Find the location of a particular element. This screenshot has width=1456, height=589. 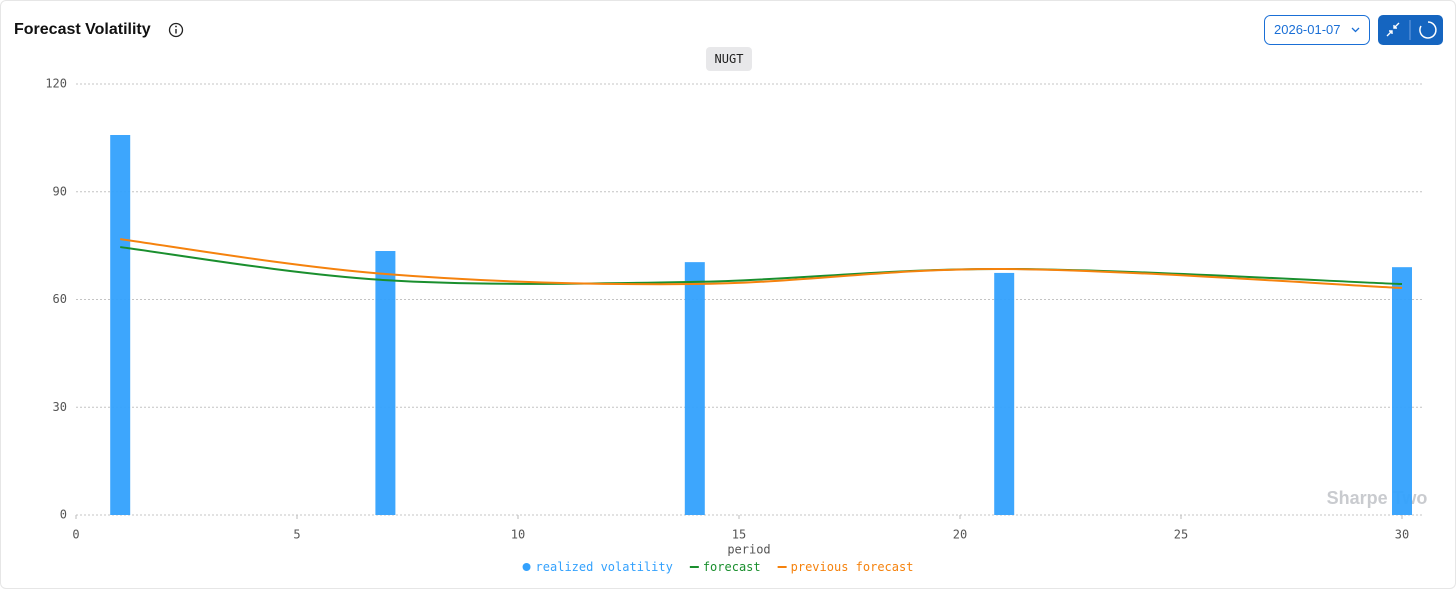

subtitle-badge is located at coordinates (729, 59).